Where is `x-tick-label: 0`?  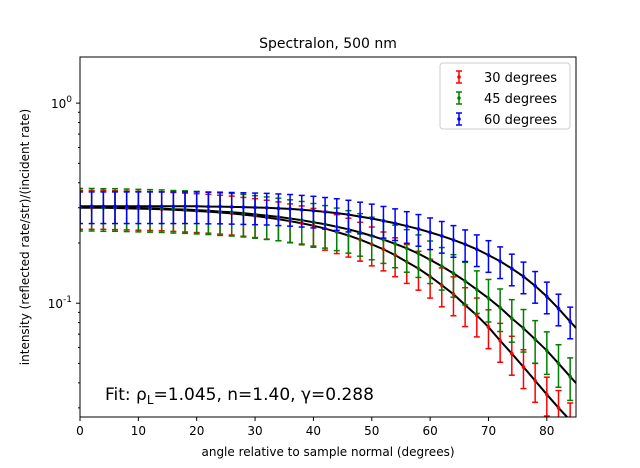 x-tick-label: 0 is located at coordinates (80, 431).